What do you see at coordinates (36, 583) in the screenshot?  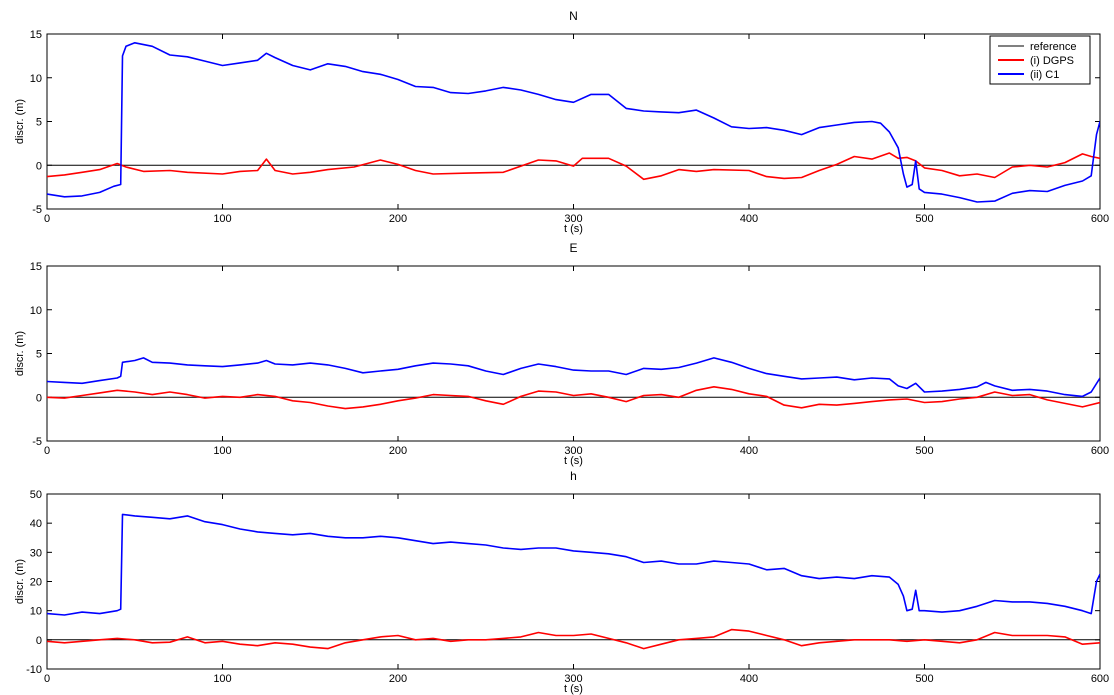 I see `y-tick-label: 20` at bounding box center [36, 583].